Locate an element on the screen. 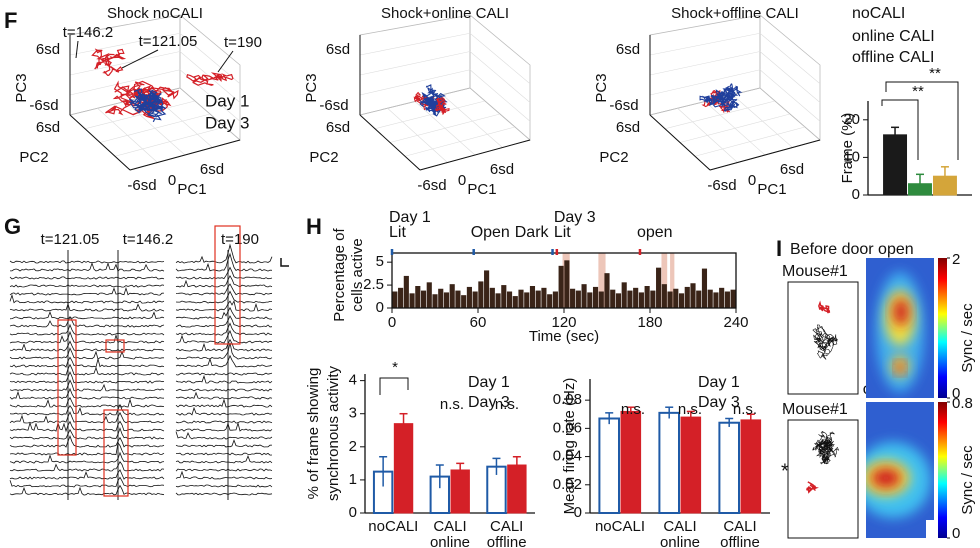 Image resolution: width=980 pixels, height=548 pixels. mouse-path is located at coordinates (825, 342).